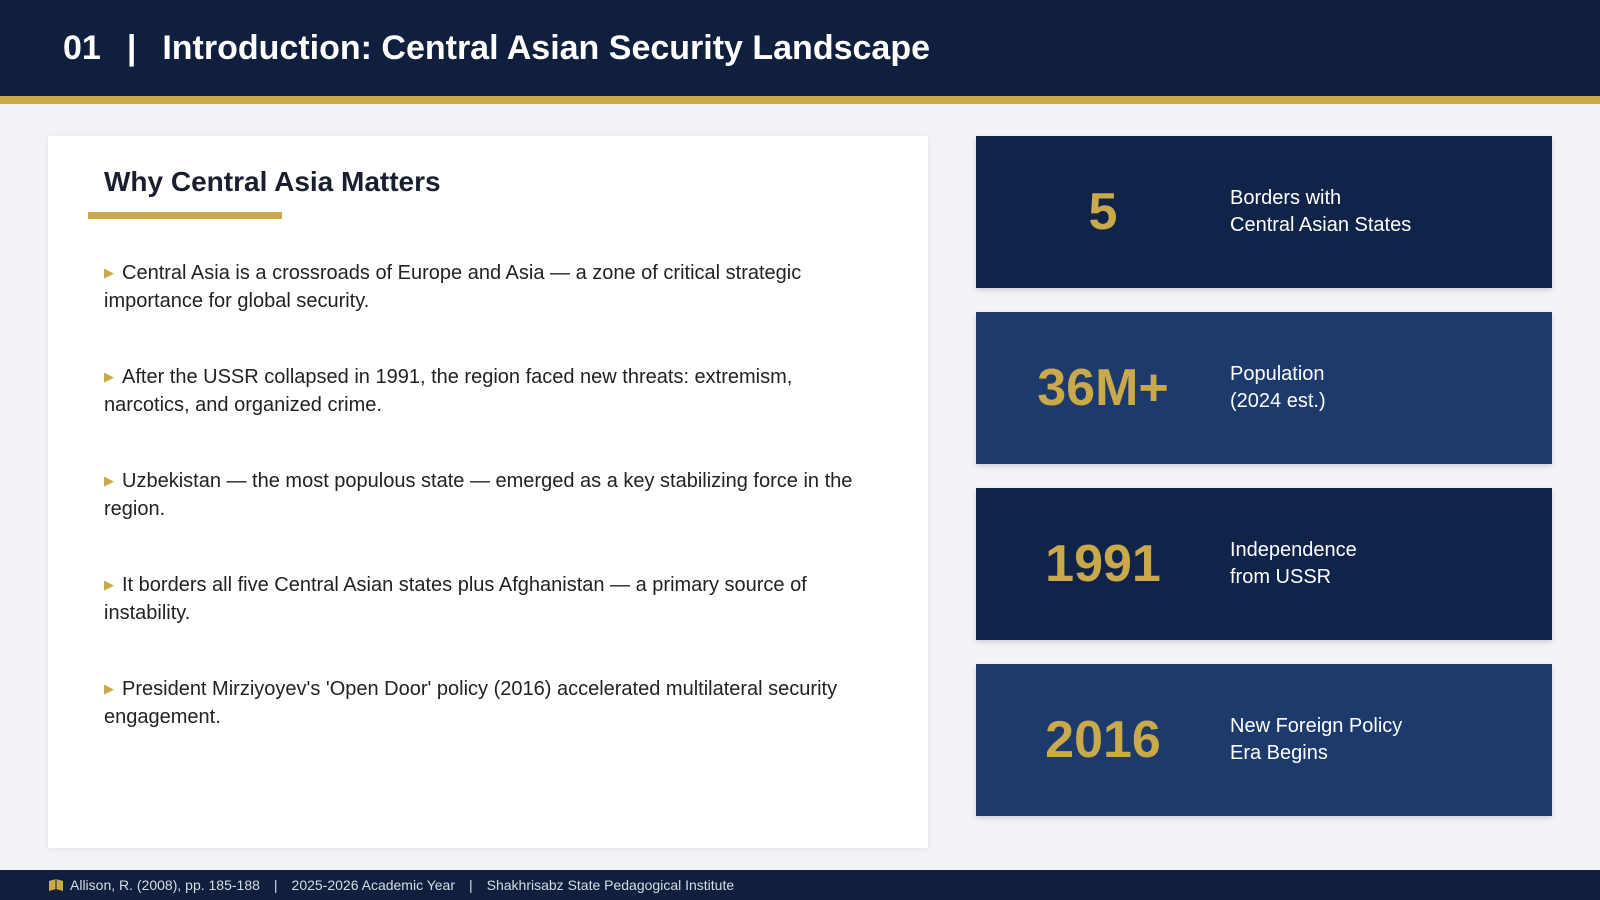  Describe the element at coordinates (1278, 388) in the screenshot. I see `stat-label: Population (2024 est.)` at that location.